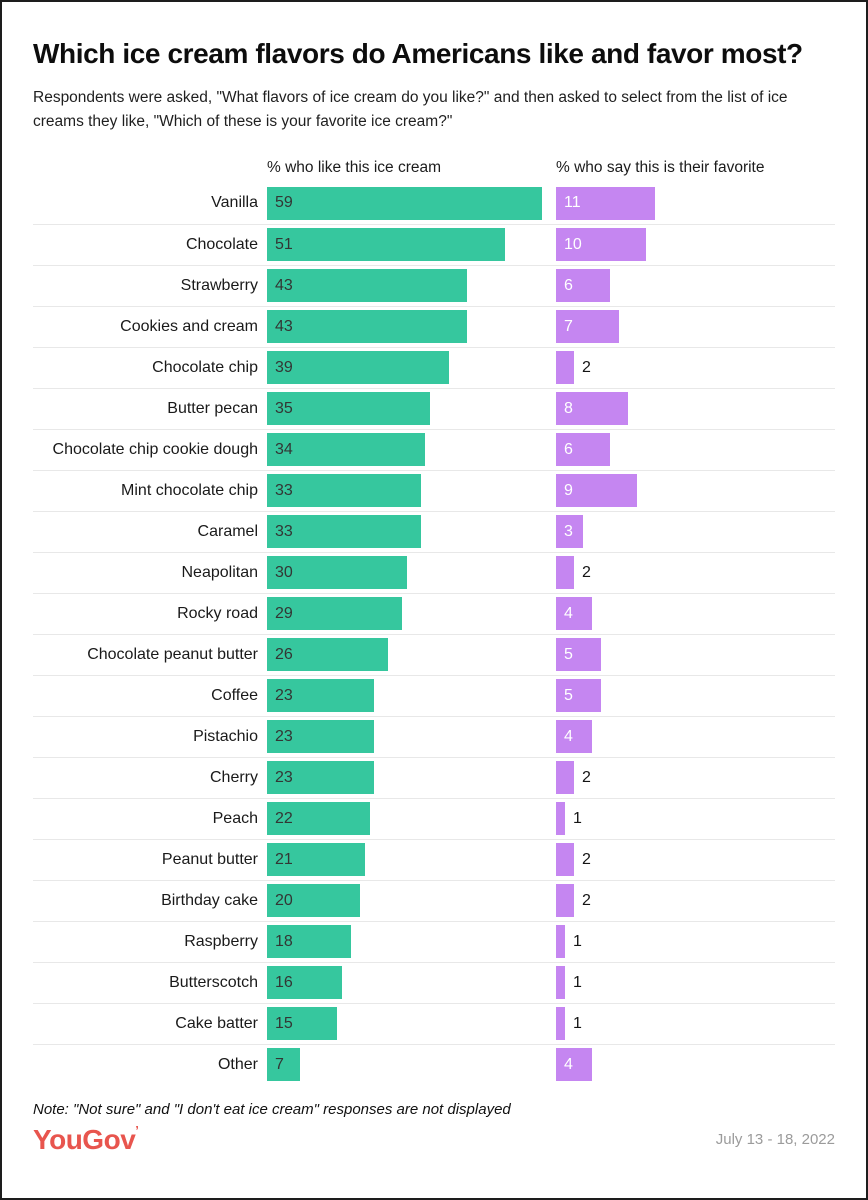 The width and height of the screenshot is (868, 1200). I want to click on favorite-bar: 8, so click(592, 409).